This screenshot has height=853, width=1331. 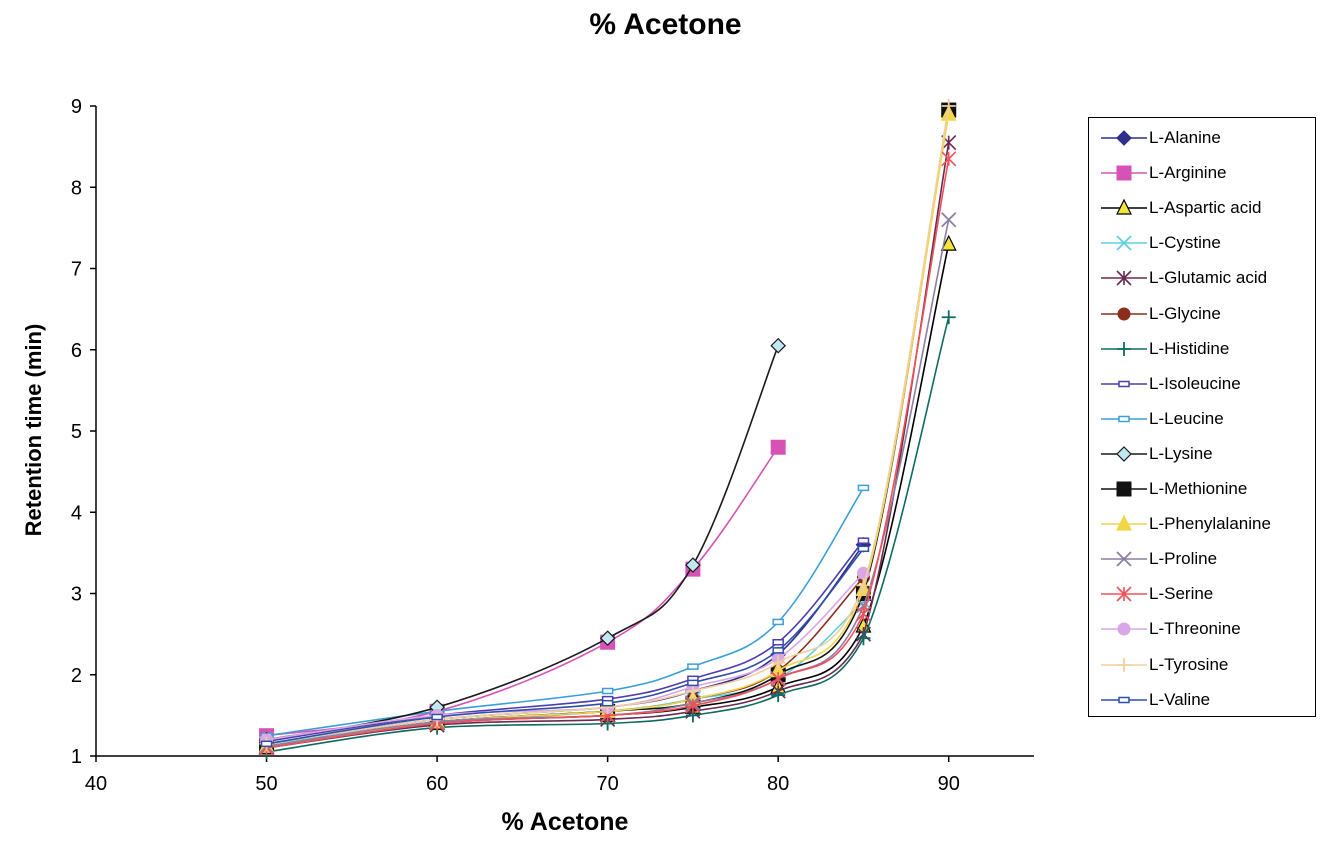 I want to click on legend-label: L-Aspartic acid, so click(x=1205, y=208).